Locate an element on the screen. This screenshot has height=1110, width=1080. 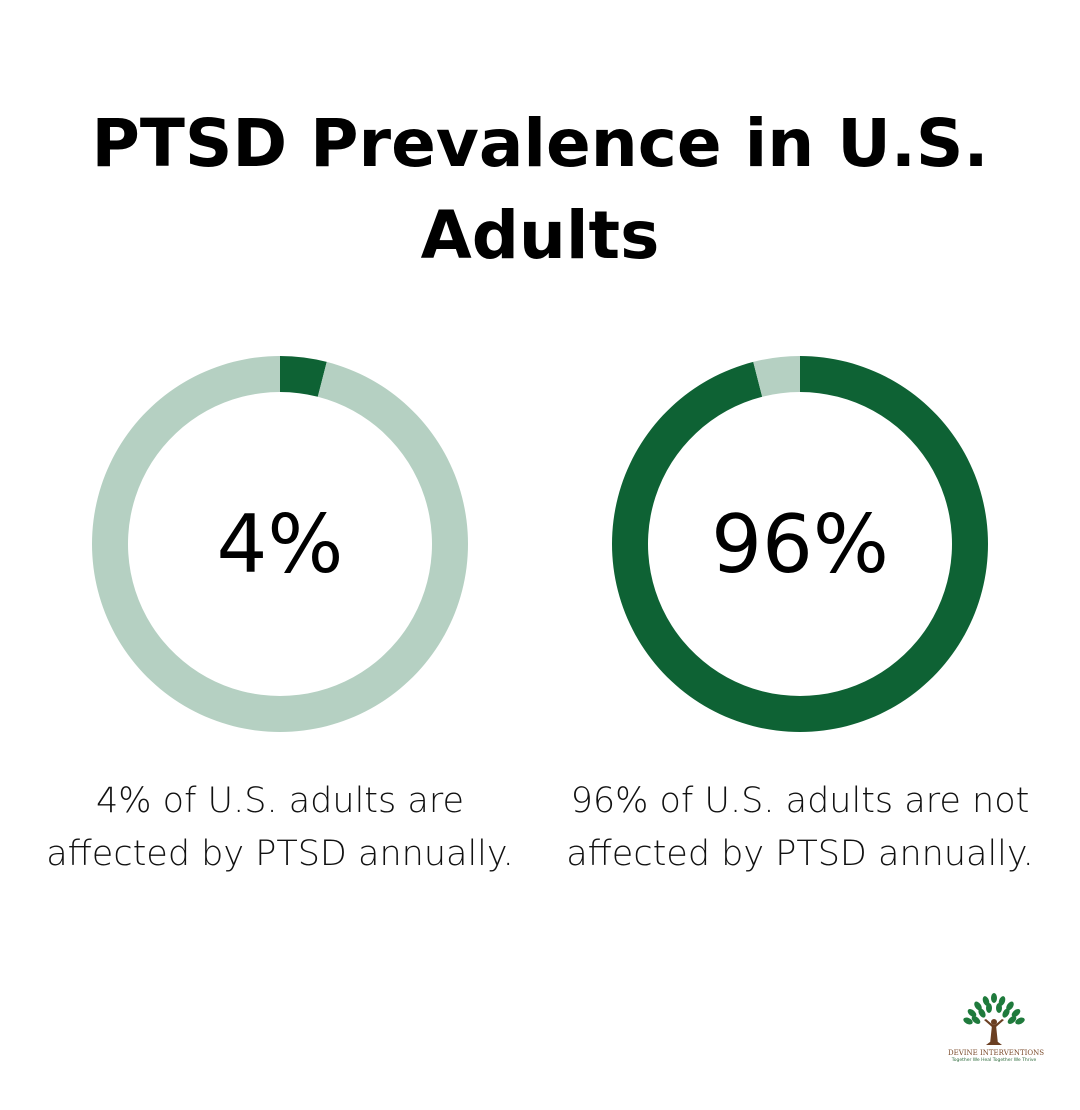
caption-left-line2: affected by PTSD annually. is located at coordinates (280, 854).